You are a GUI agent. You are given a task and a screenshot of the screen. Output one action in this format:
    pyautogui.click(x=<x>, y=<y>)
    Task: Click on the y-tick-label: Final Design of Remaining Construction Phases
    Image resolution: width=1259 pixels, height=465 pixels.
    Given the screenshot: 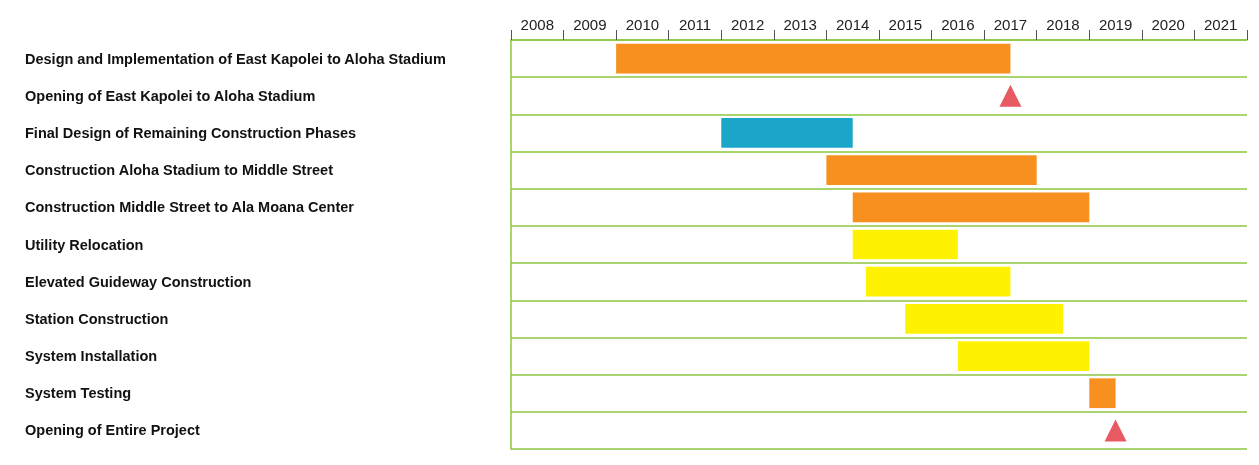 What is the action you would take?
    pyautogui.click(x=191, y=132)
    